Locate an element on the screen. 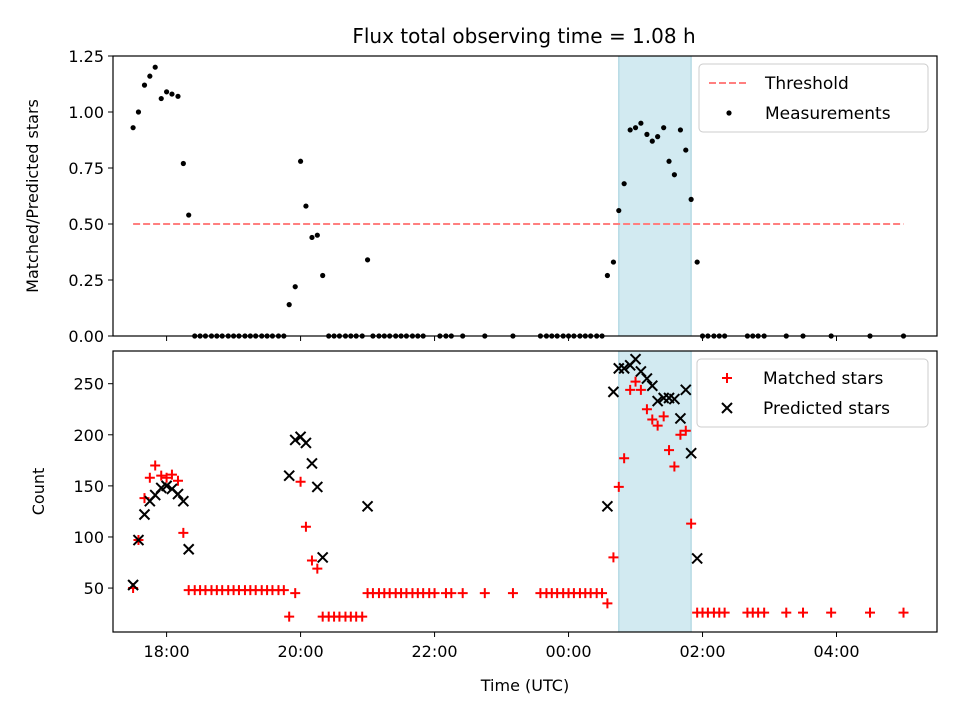 This screenshot has width=960, height=720. x-axis-label: Time (UTC) is located at coordinates (524, 685).